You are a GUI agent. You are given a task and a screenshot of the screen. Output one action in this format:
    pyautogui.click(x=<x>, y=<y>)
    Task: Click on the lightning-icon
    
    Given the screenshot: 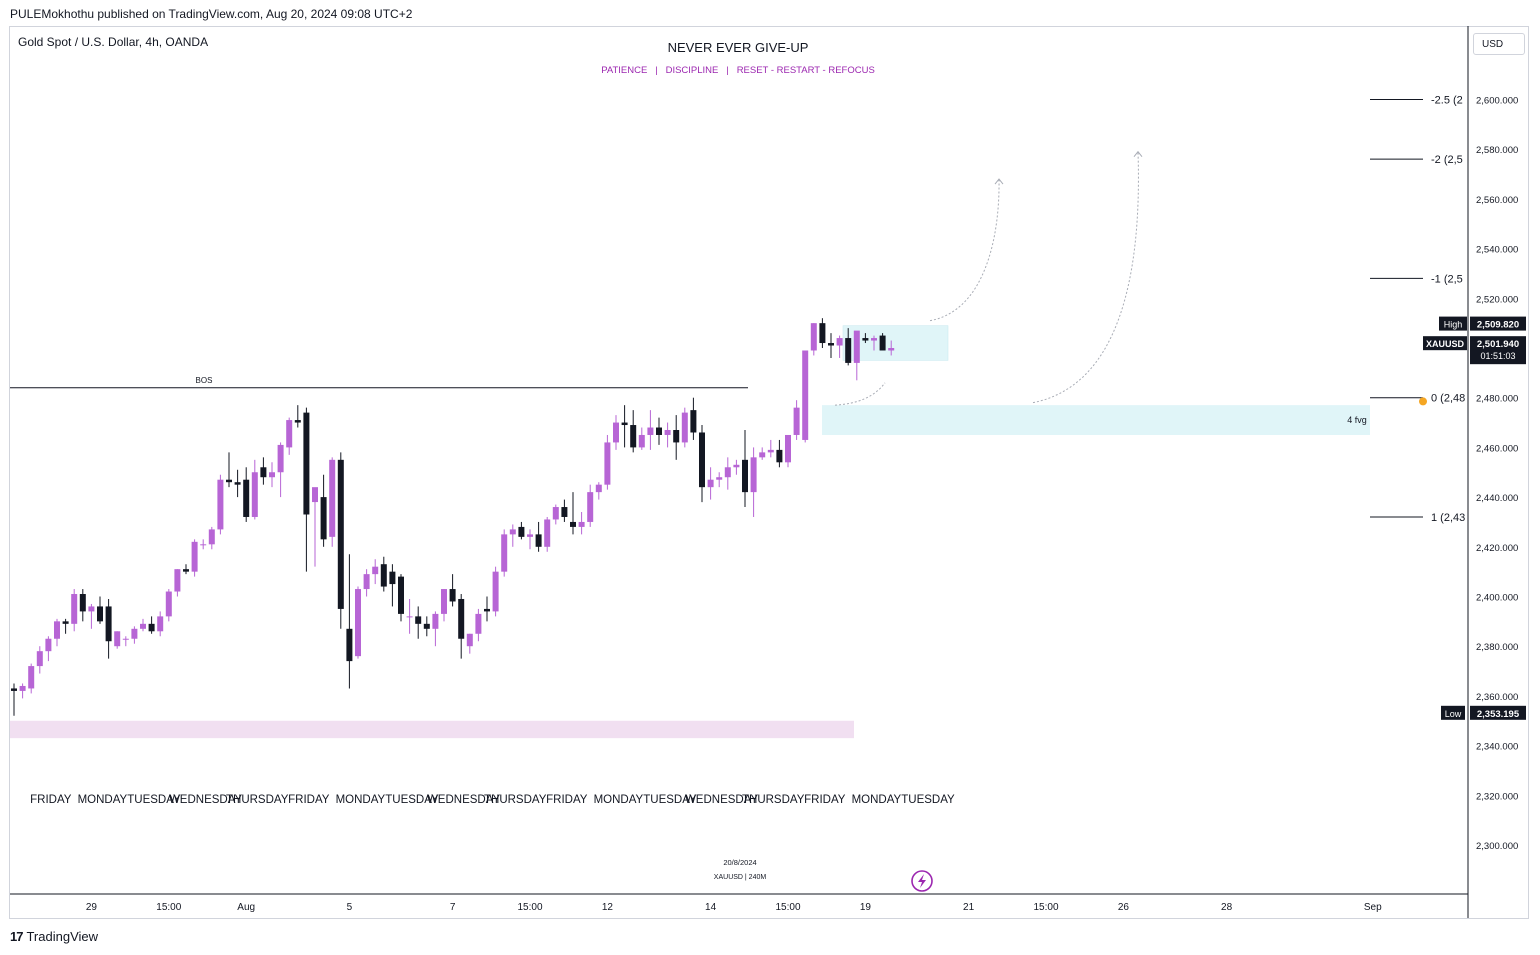 What is the action you would take?
    pyautogui.click(x=922, y=881)
    